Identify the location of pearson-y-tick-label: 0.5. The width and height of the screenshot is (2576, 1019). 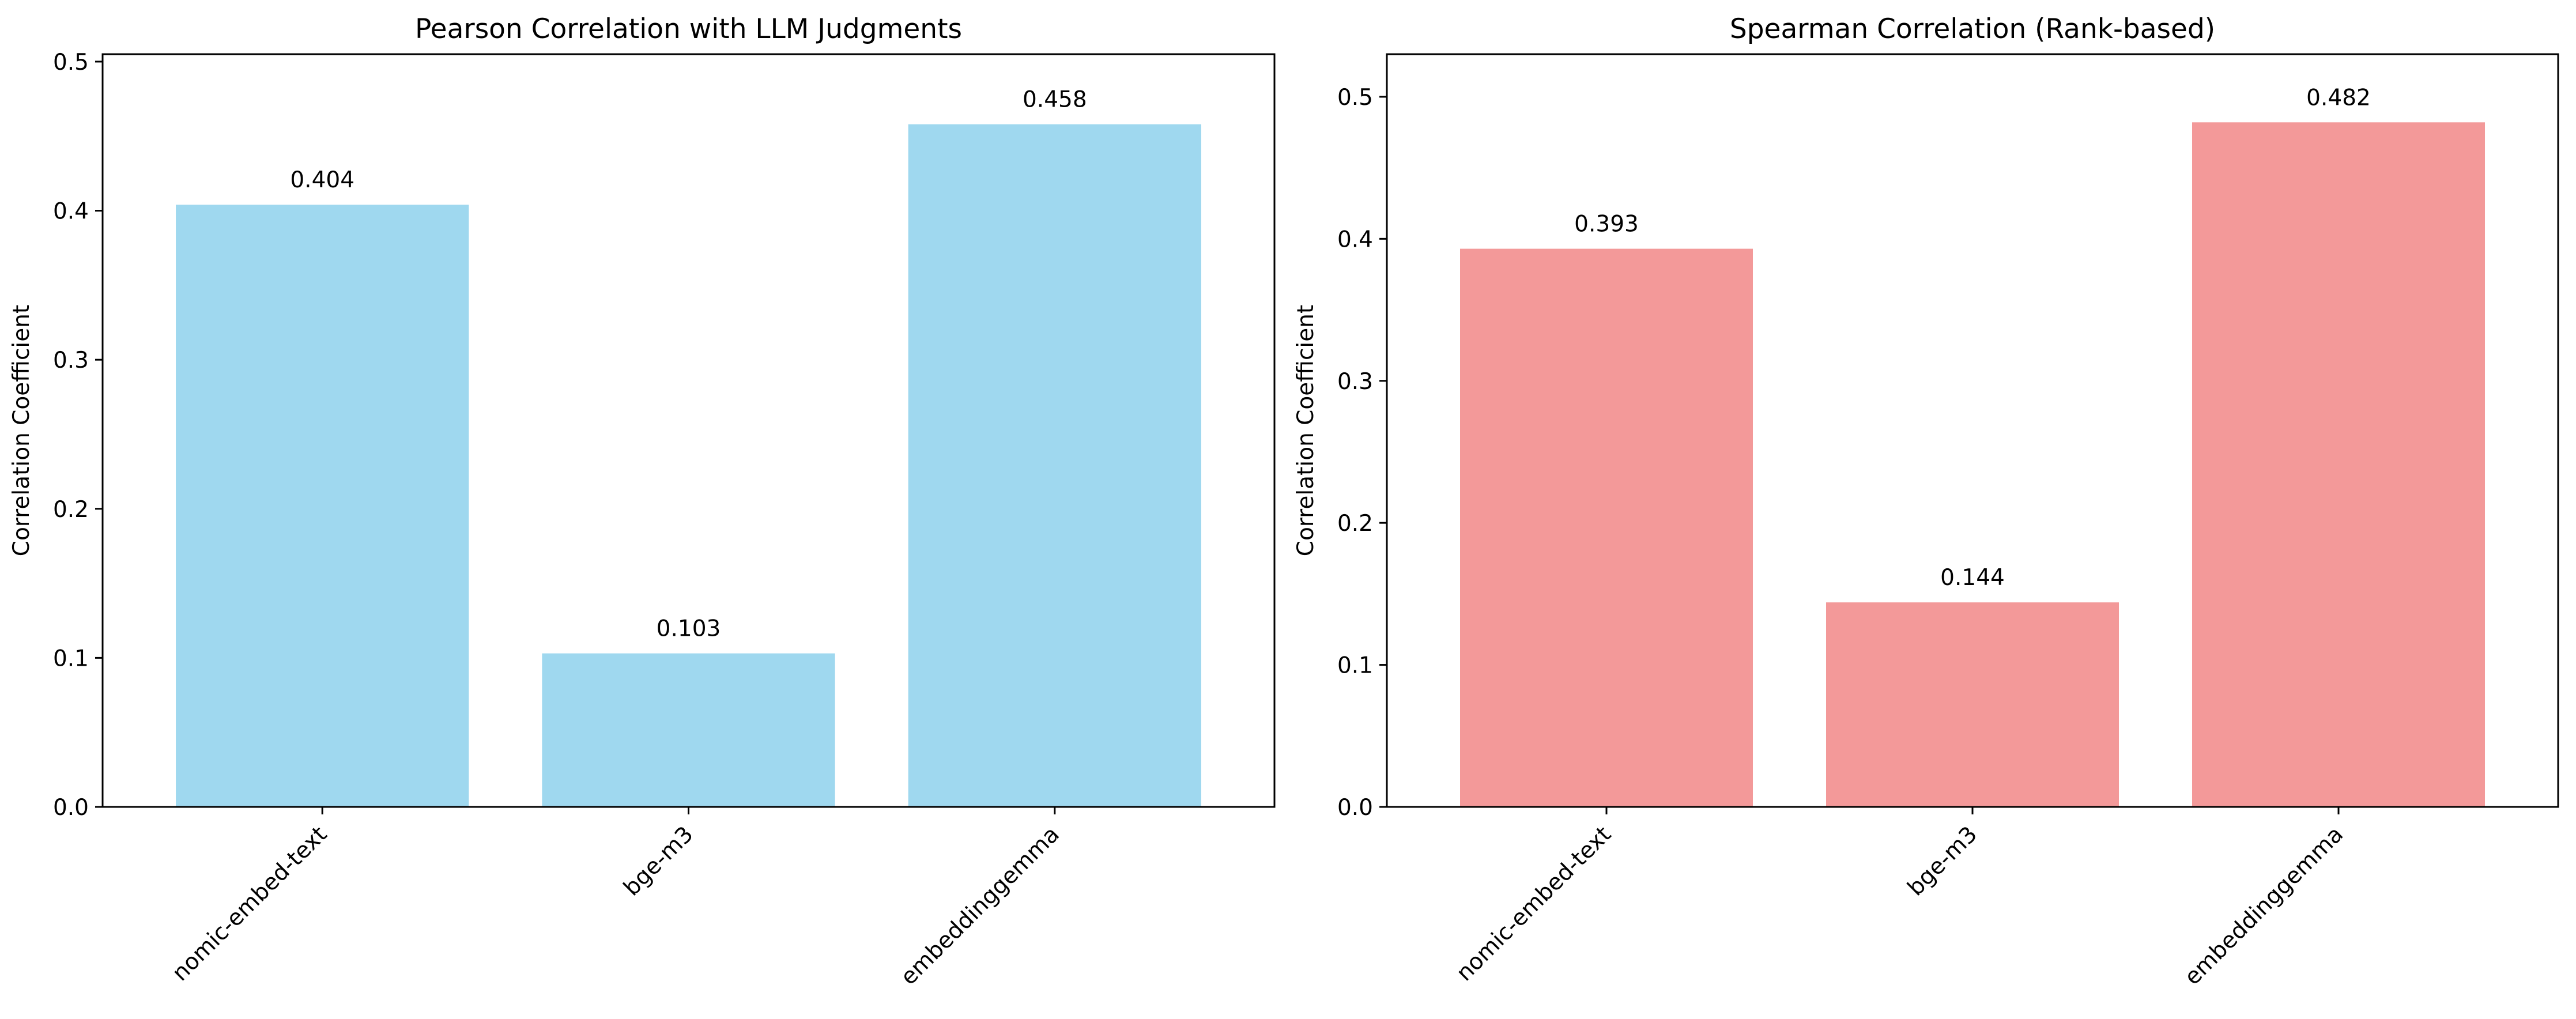
(71, 63).